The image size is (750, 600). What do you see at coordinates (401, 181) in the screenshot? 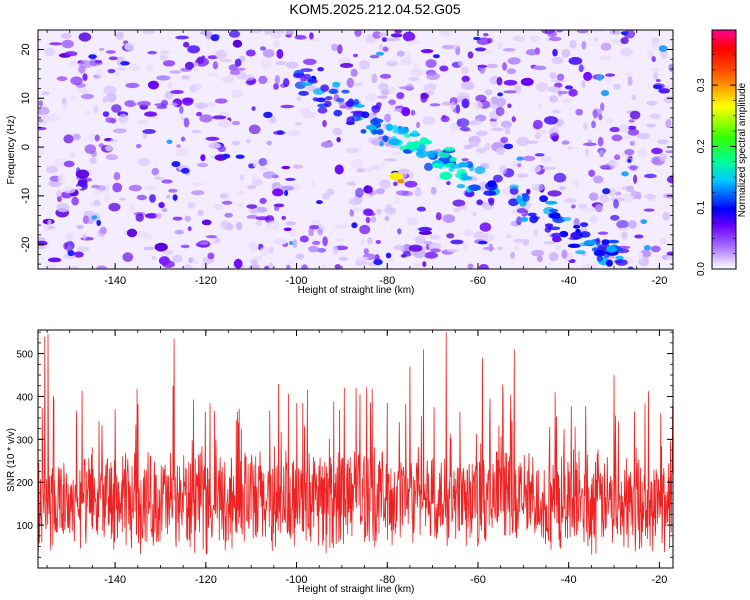
I see `heatmap-peak-core` at bounding box center [401, 181].